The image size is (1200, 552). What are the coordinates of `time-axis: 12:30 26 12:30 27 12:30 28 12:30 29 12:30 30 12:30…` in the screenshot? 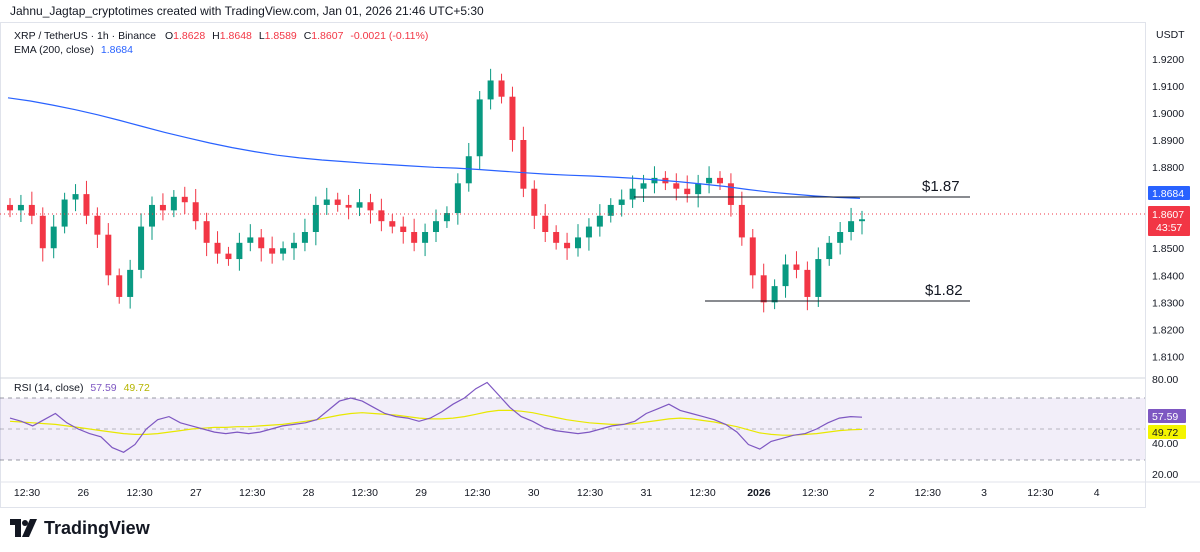 It's located at (557, 493).